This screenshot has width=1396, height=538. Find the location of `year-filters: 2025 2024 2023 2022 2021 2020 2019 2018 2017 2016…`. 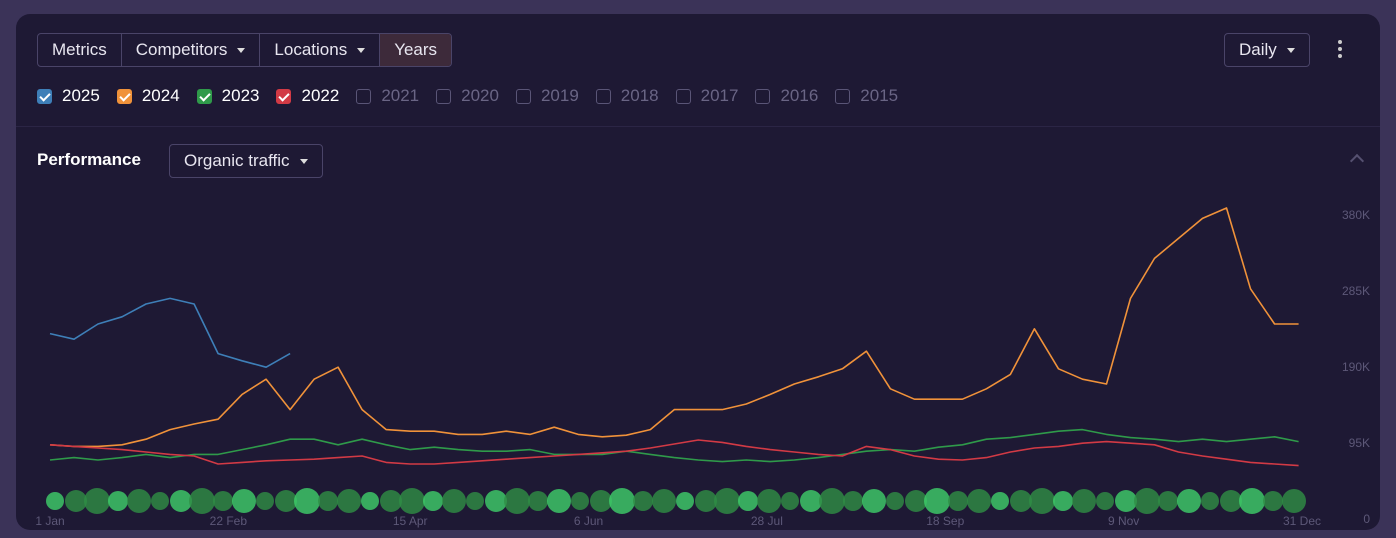

year-filters: 2025 2024 2023 2022 2021 2020 2019 2018 2017 2016… is located at coordinates (476, 96).